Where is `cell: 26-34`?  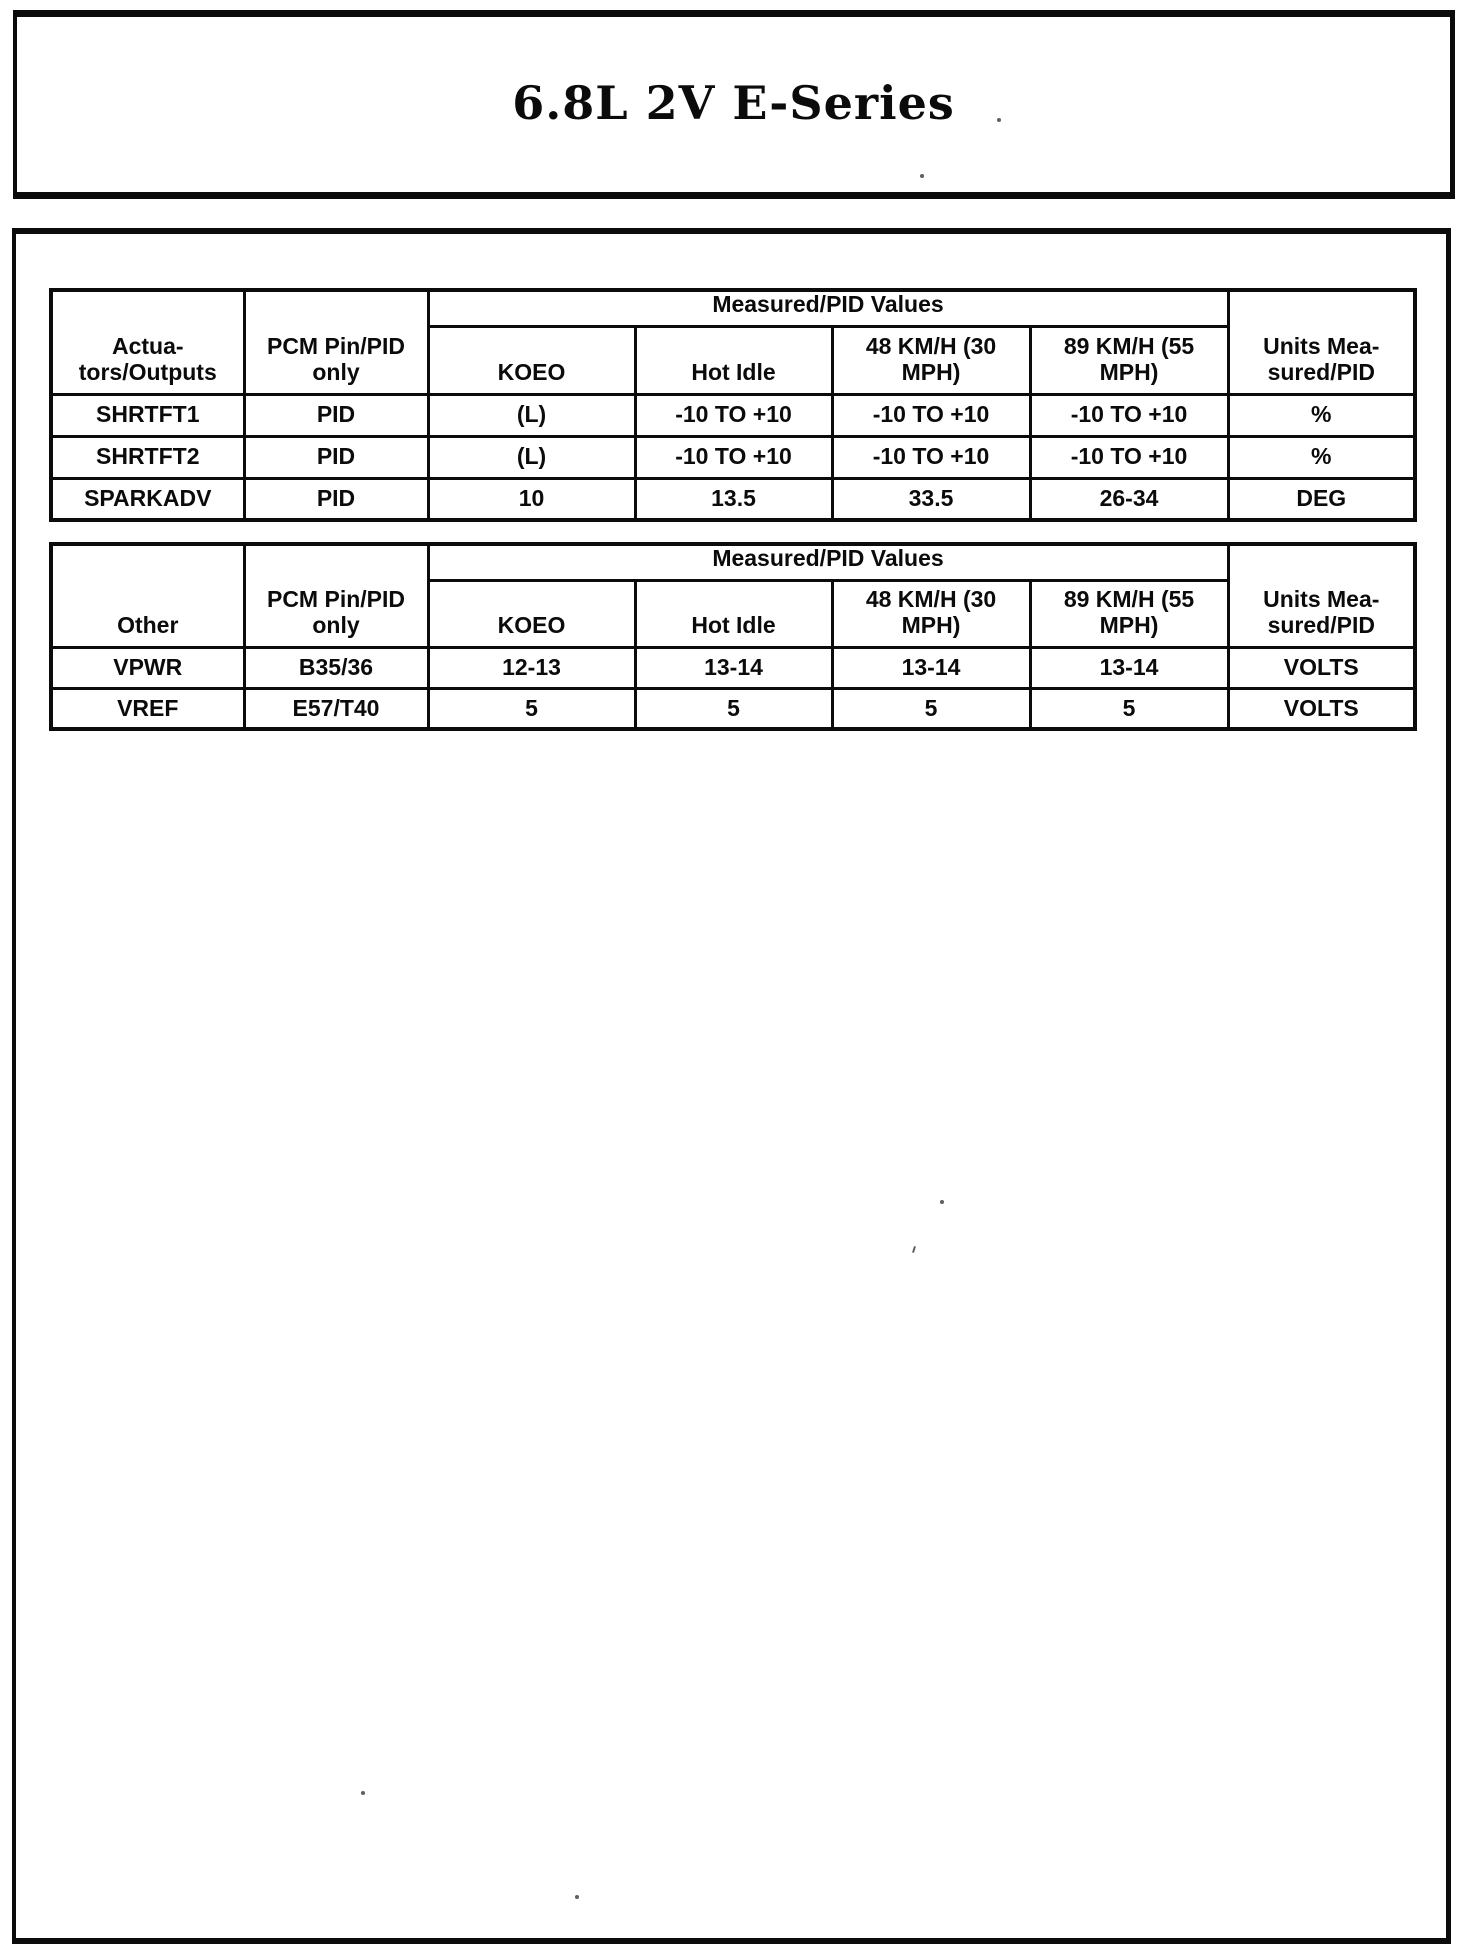 cell: 26-34 is located at coordinates (1129, 499).